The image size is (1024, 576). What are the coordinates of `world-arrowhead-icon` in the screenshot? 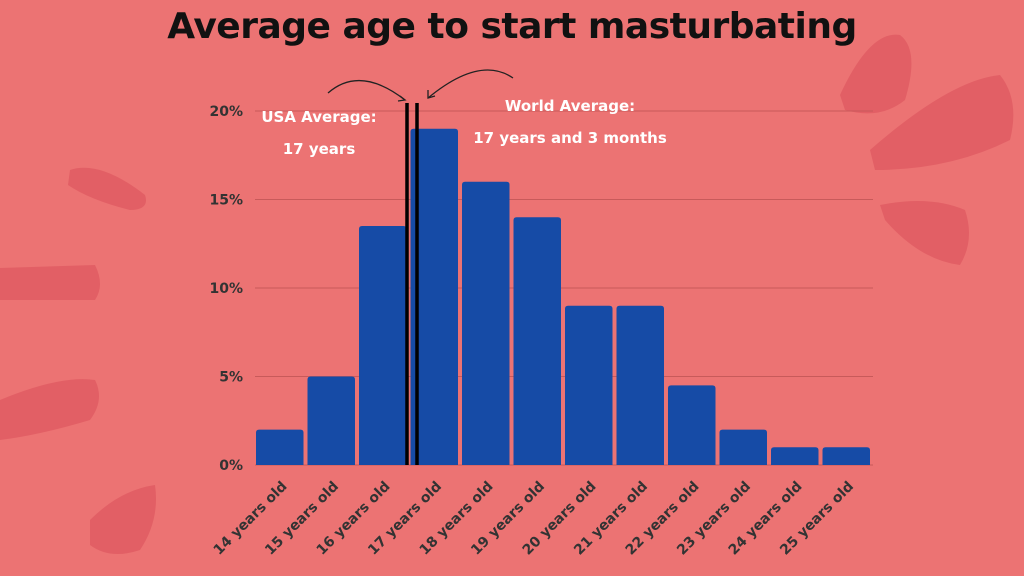 It's located at (431, 94).